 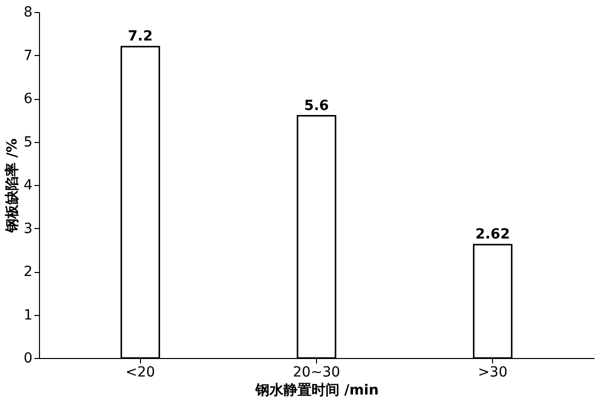 I want to click on y-tick-label: 5, so click(x=28, y=142).